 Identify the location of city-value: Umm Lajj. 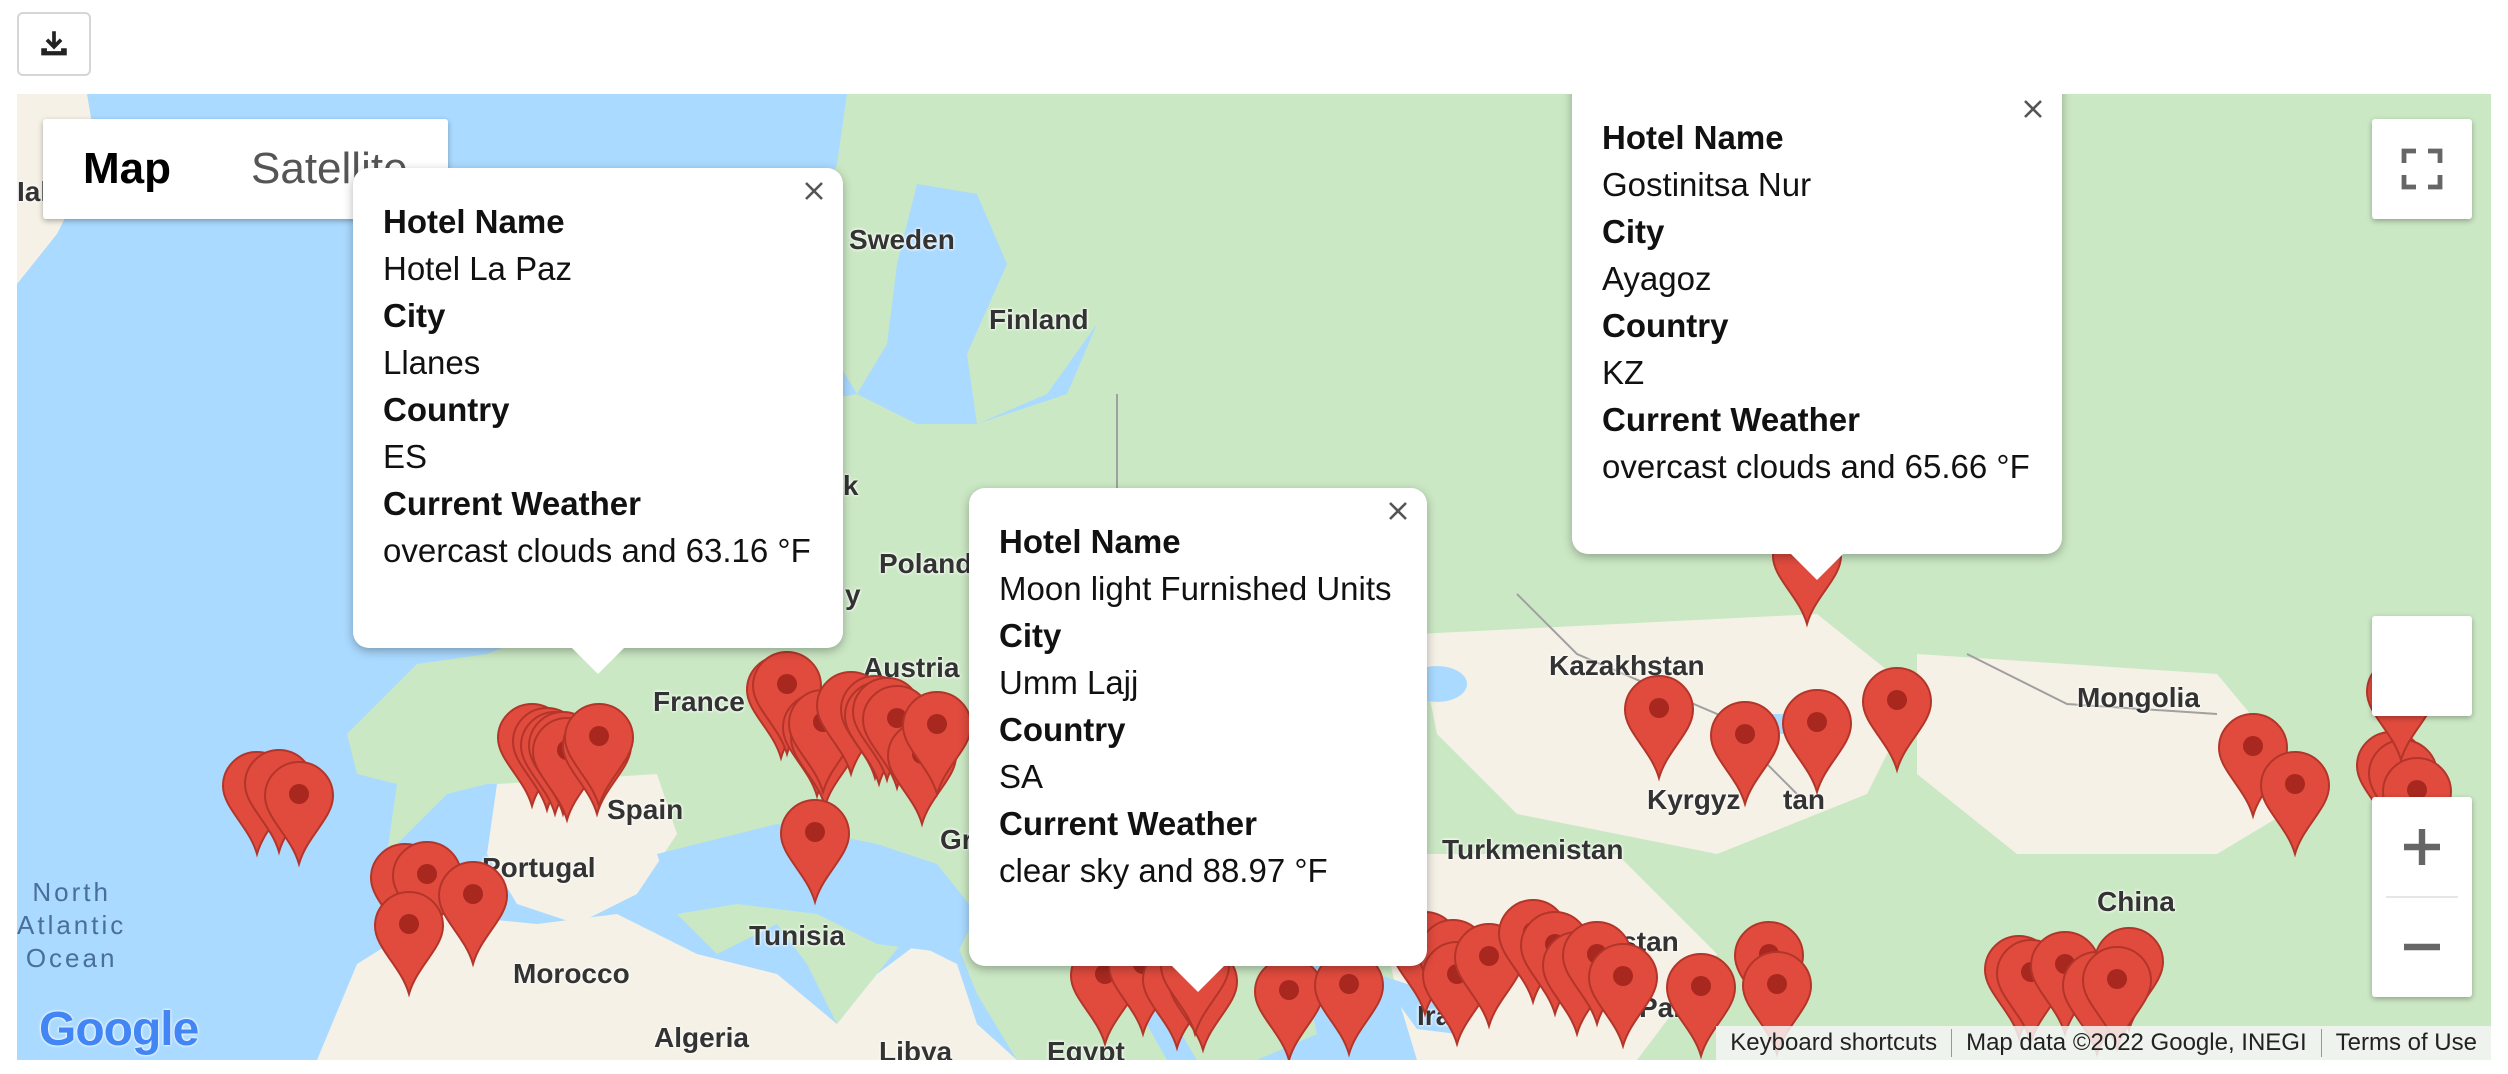
(1069, 682).